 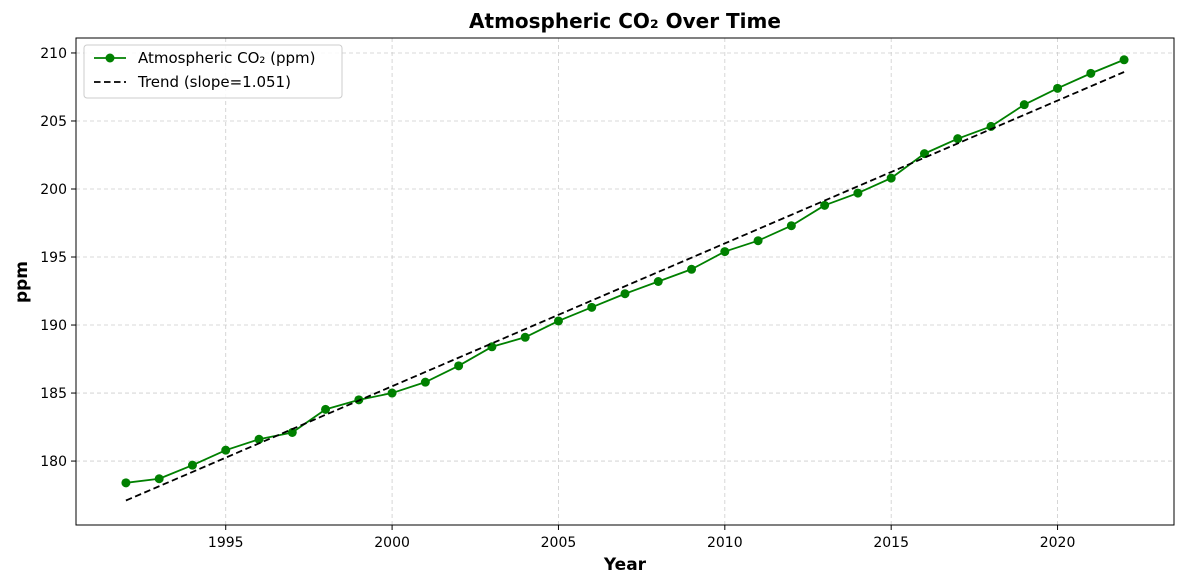 I want to click on x-tick-label: 2020, so click(x=1058, y=543).